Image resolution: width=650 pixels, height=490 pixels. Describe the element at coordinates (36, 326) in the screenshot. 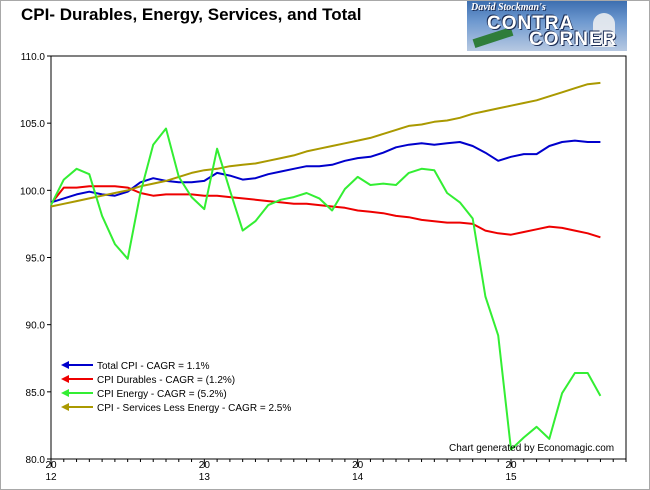

I see `y-tick-label: 90.0` at that location.